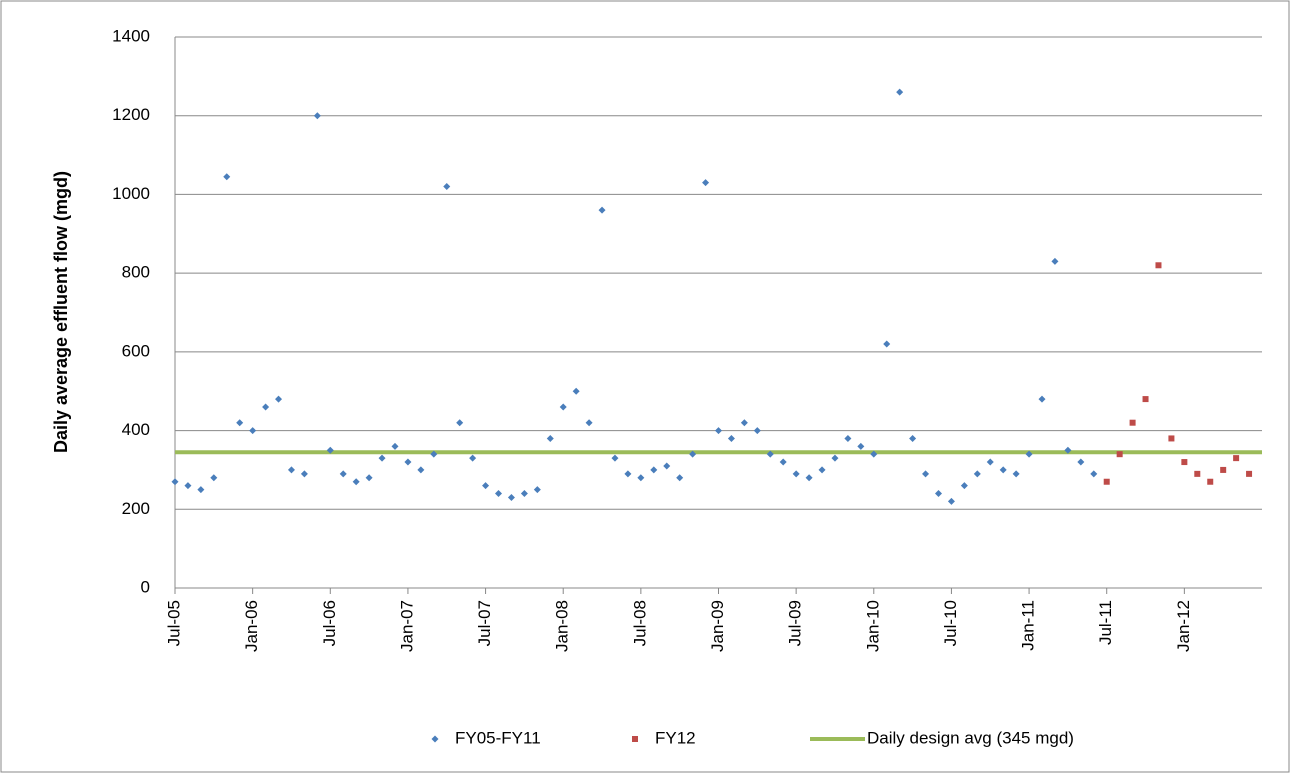 The width and height of the screenshot is (1291, 779). Describe the element at coordinates (498, 737) in the screenshot. I see `legend-label: FY05-FY11` at that location.